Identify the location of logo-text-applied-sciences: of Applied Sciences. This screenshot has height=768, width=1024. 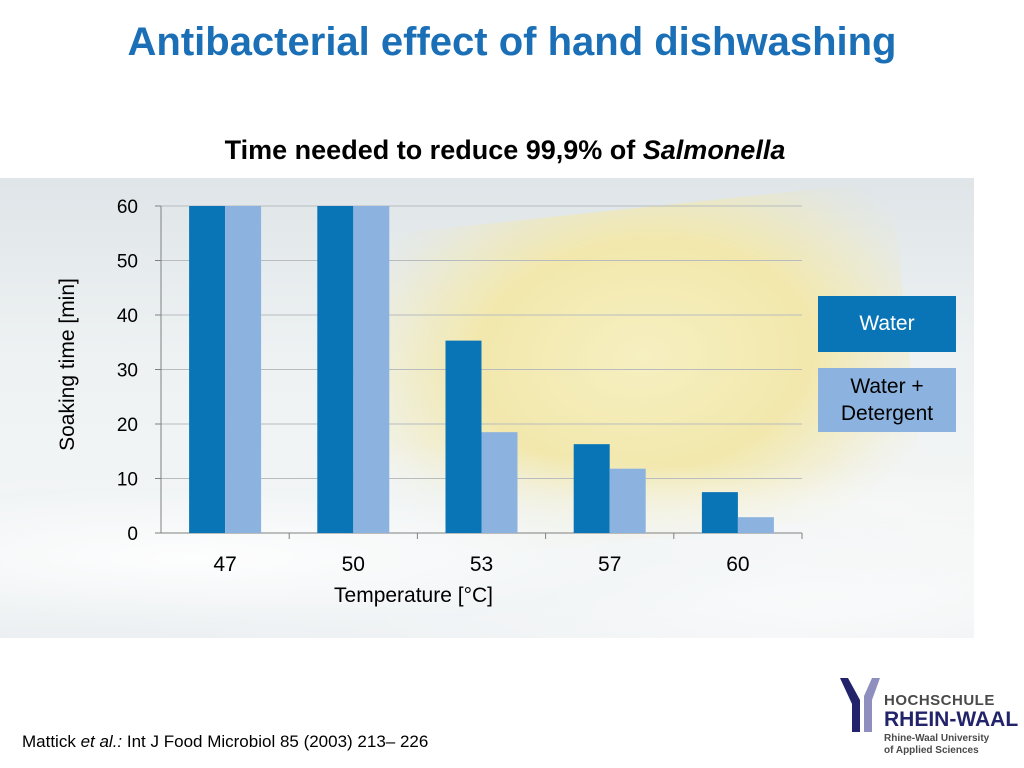
(931, 750).